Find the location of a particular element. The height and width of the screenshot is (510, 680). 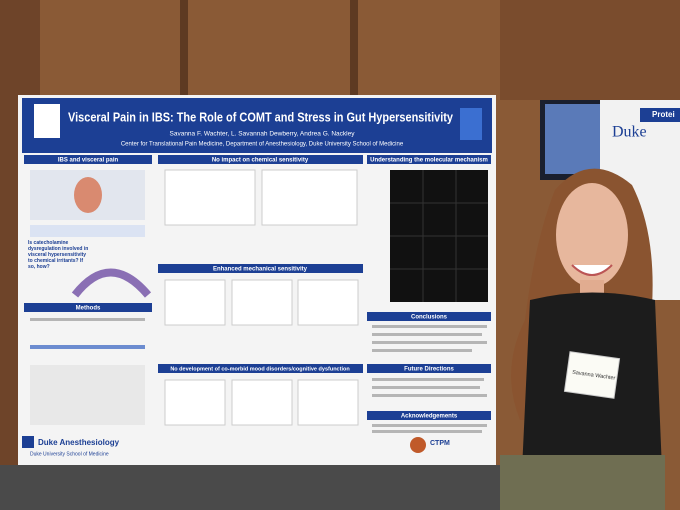

stress-box is located at coordinates (87, 231).